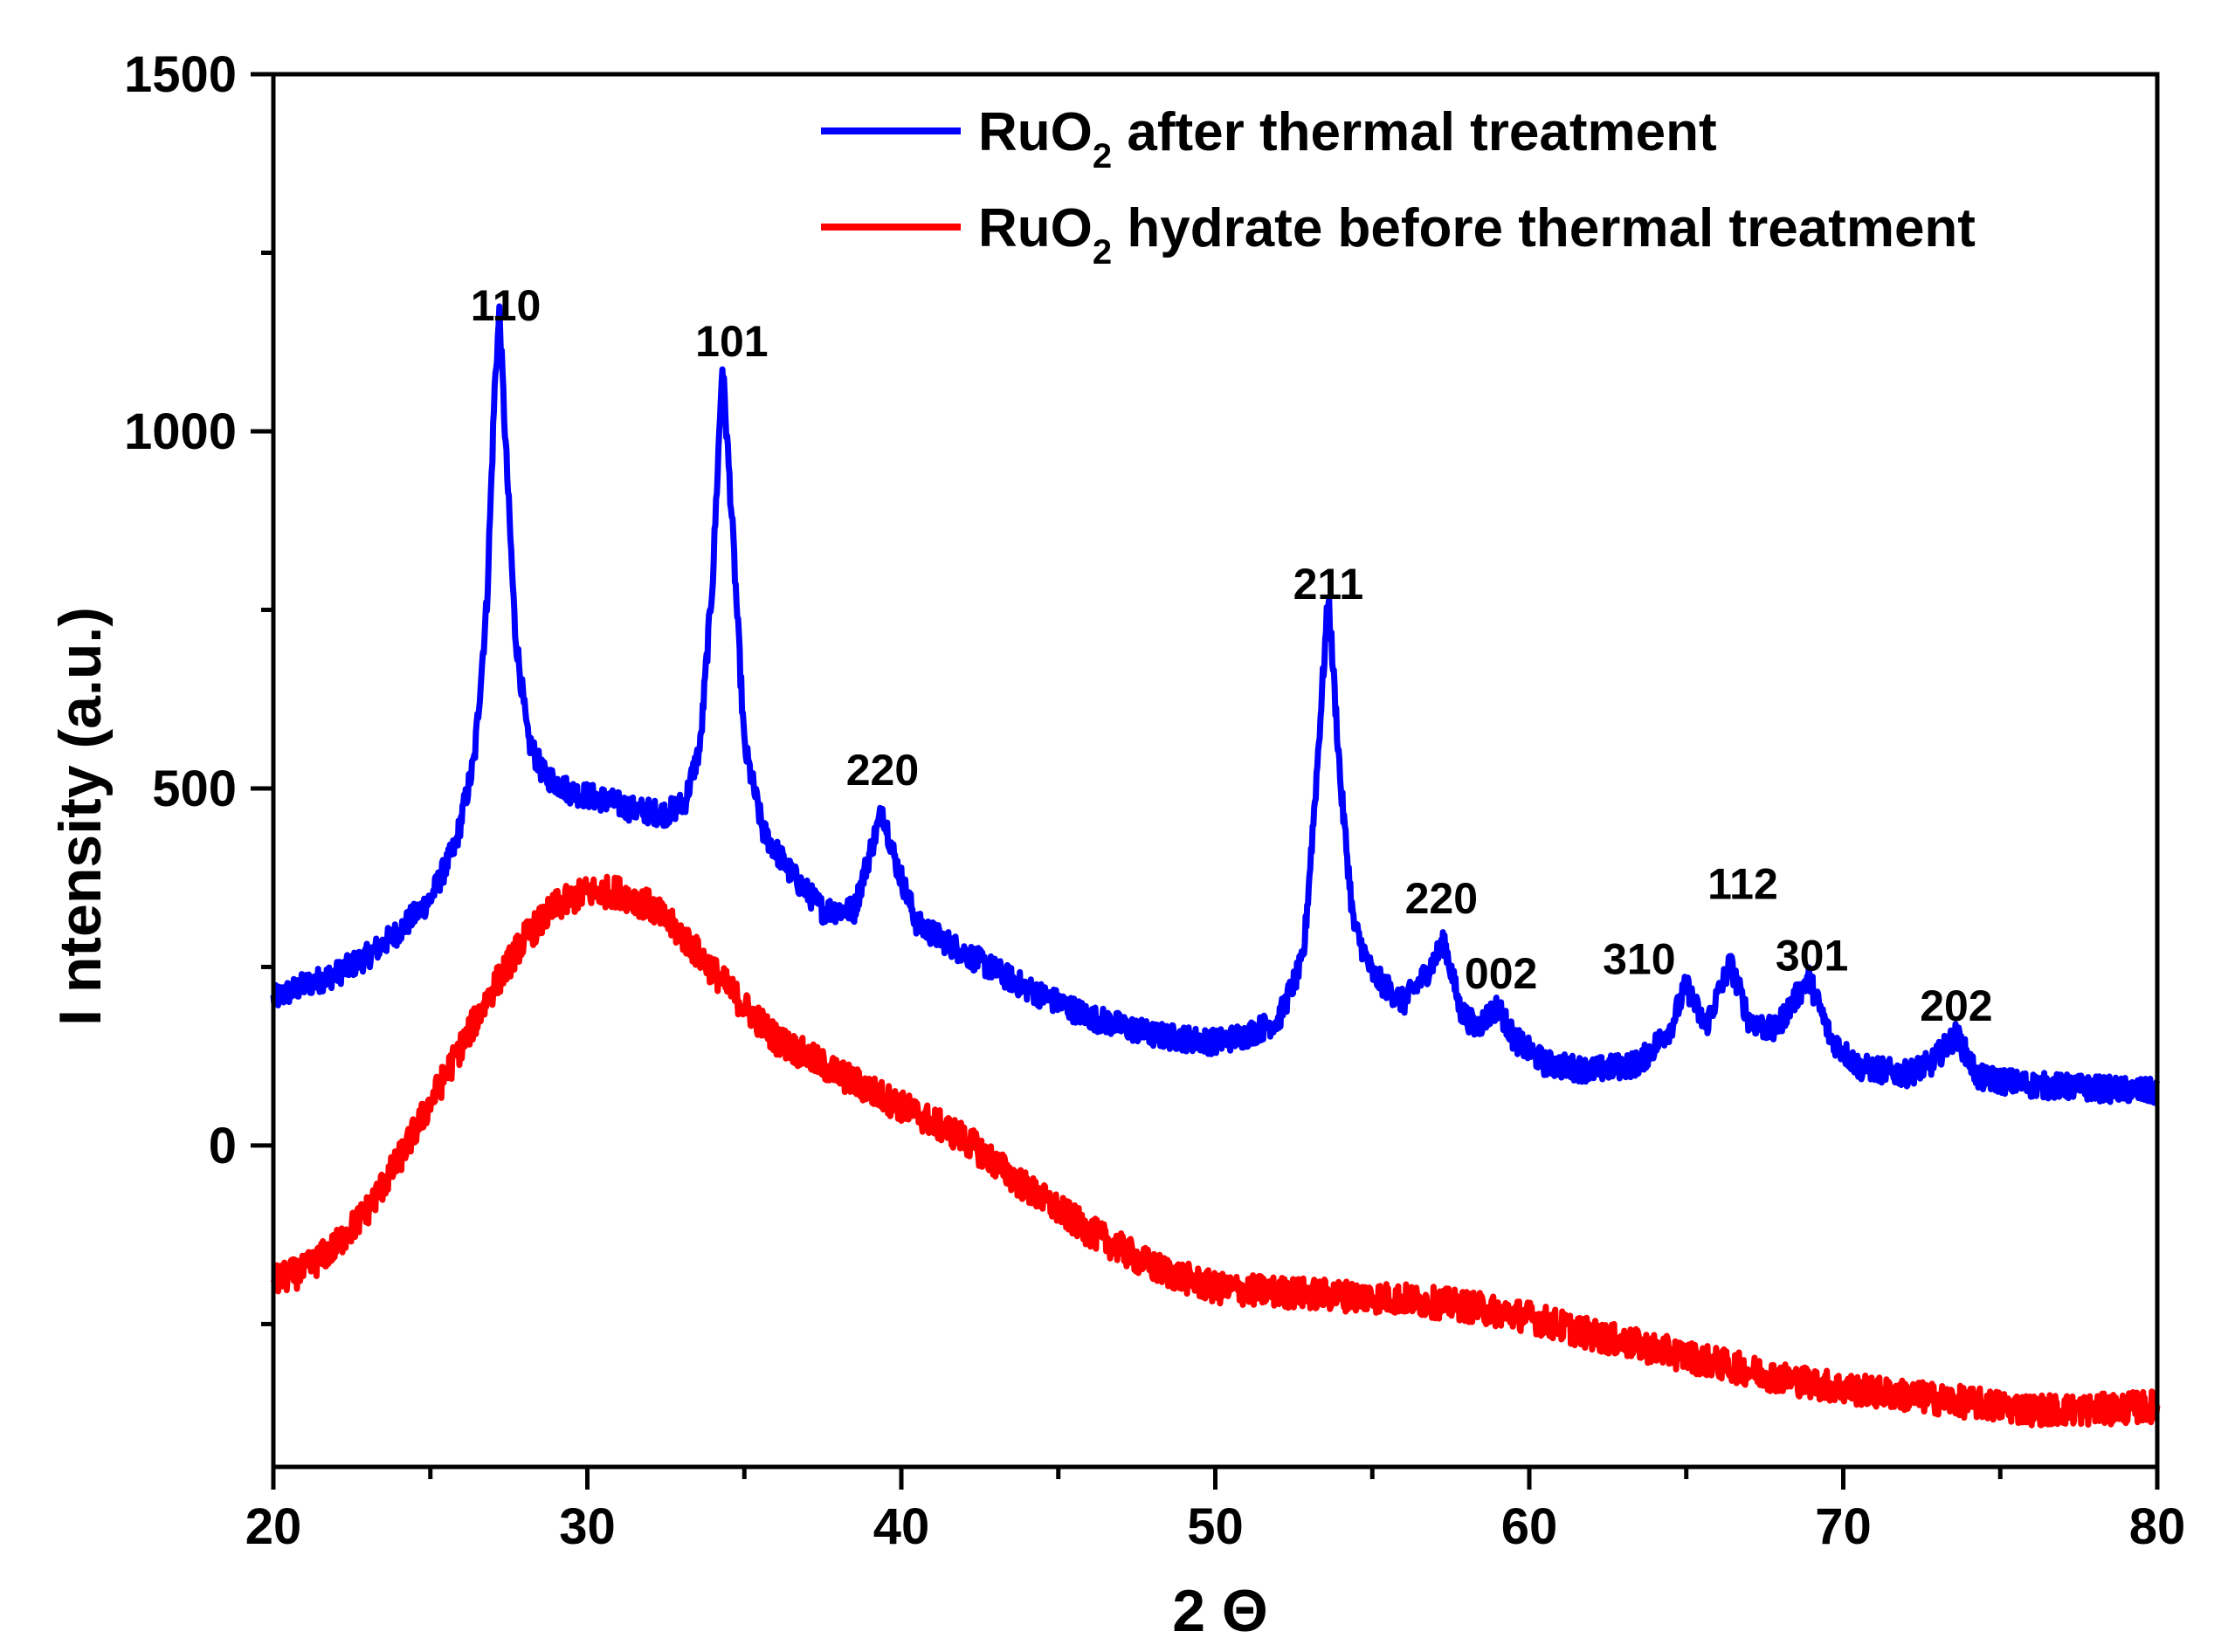 The height and width of the screenshot is (1652, 2228). Describe the element at coordinates (223, 1146) in the screenshot. I see `y-tick-label: 0` at that location.